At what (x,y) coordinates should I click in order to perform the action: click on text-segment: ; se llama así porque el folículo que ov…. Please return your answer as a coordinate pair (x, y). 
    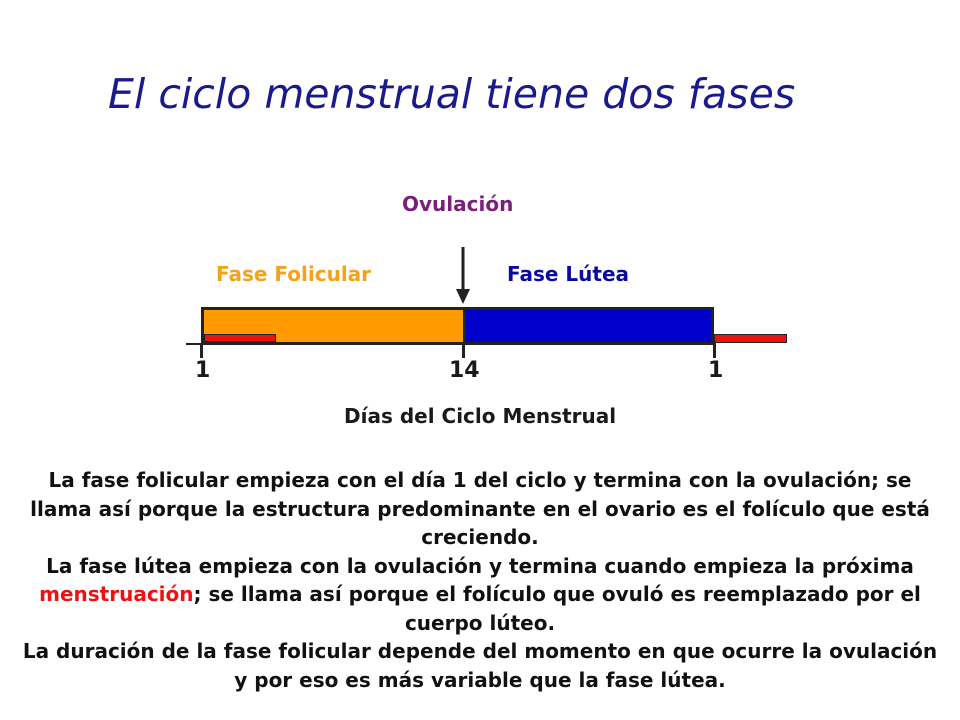
    Looking at the image, I should click on (557, 608).